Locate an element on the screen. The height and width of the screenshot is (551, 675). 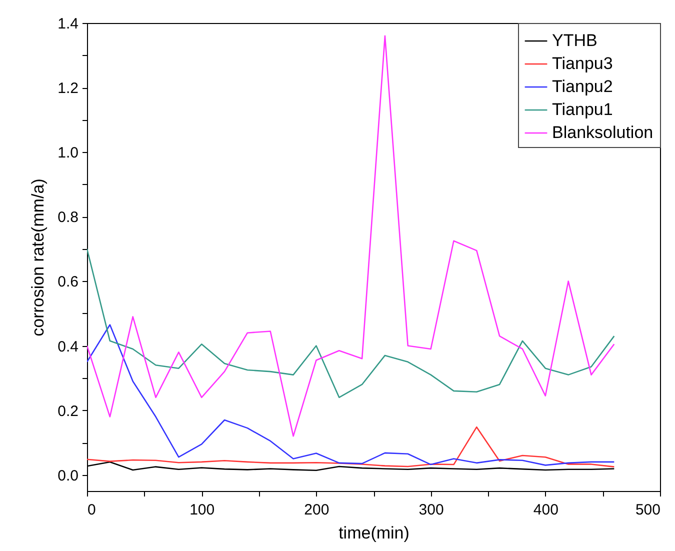
y-tick-label: 1.4 is located at coordinates (68, 24).